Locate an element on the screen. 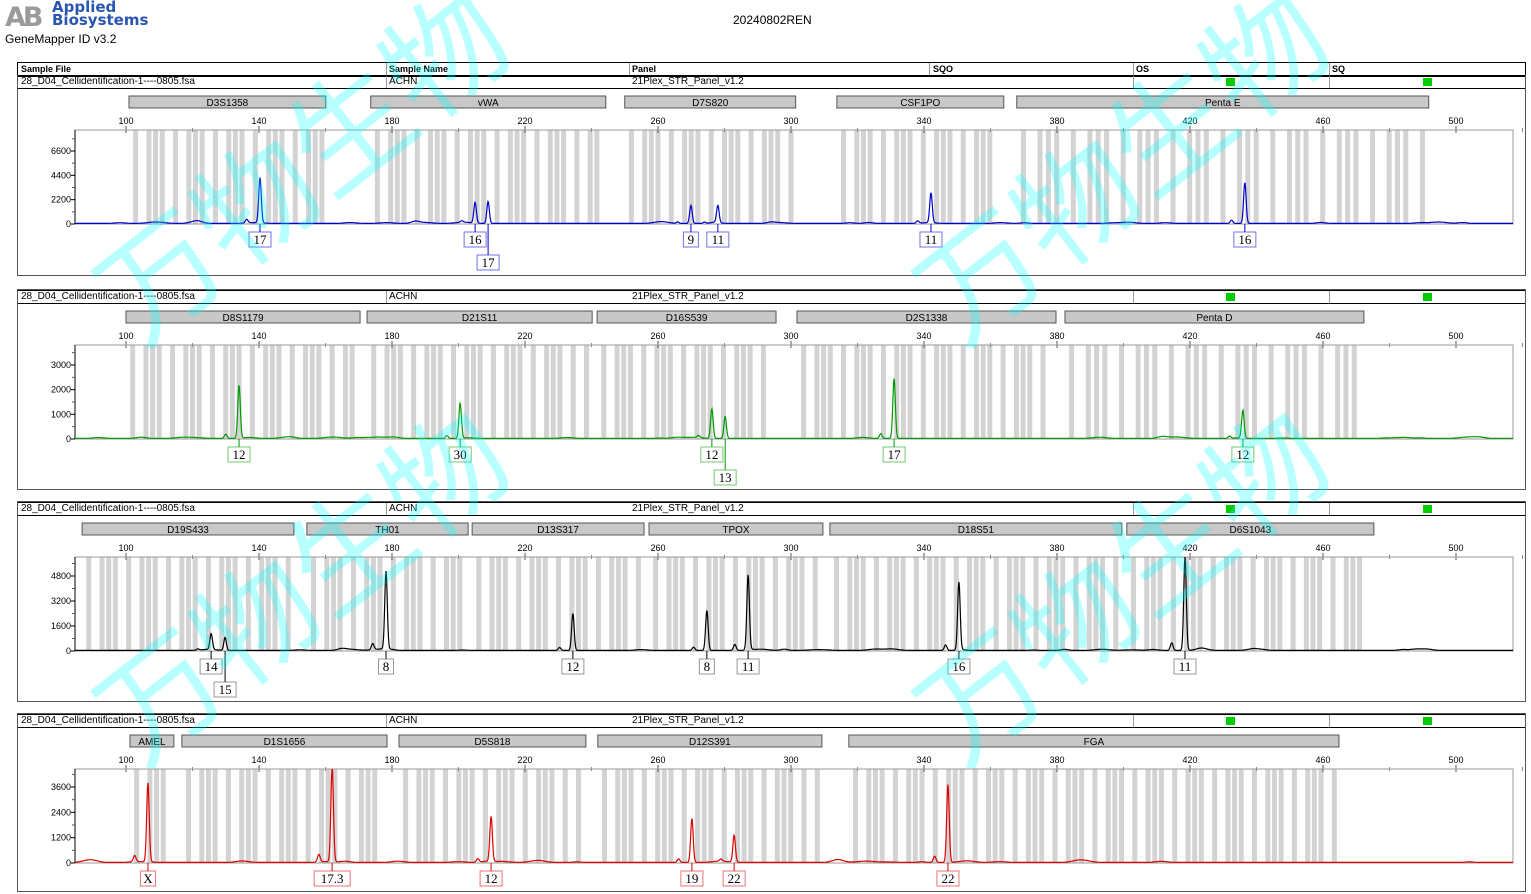 The height and width of the screenshot is (894, 1531). signal-trace-blue is located at coordinates (794, 200).